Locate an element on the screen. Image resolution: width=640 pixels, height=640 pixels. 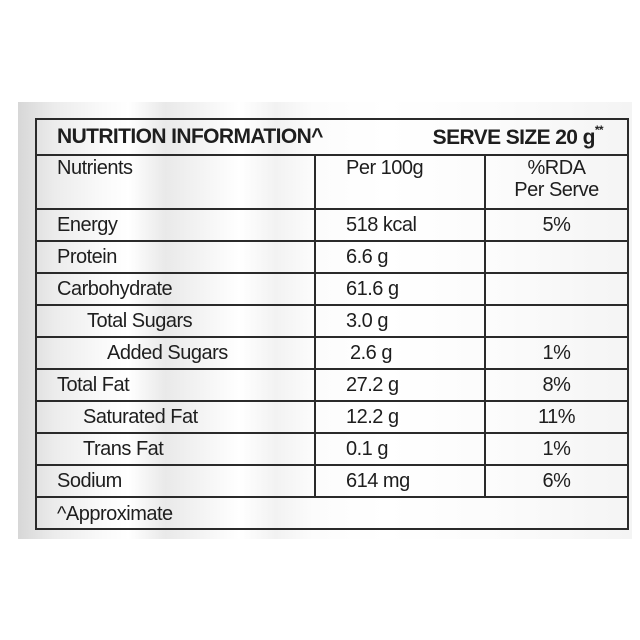
rda-header-line1: %RDA is located at coordinates (556, 168).